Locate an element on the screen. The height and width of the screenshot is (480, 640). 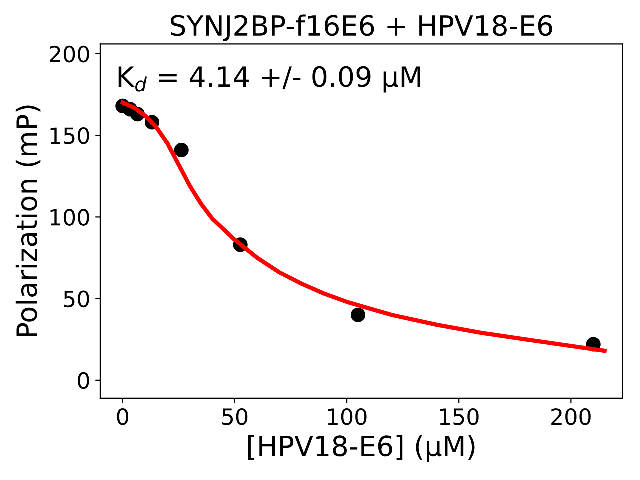
annotation: K$_{d}$ = 4.14 +/- 0.09 μM is located at coordinates (269, 79).